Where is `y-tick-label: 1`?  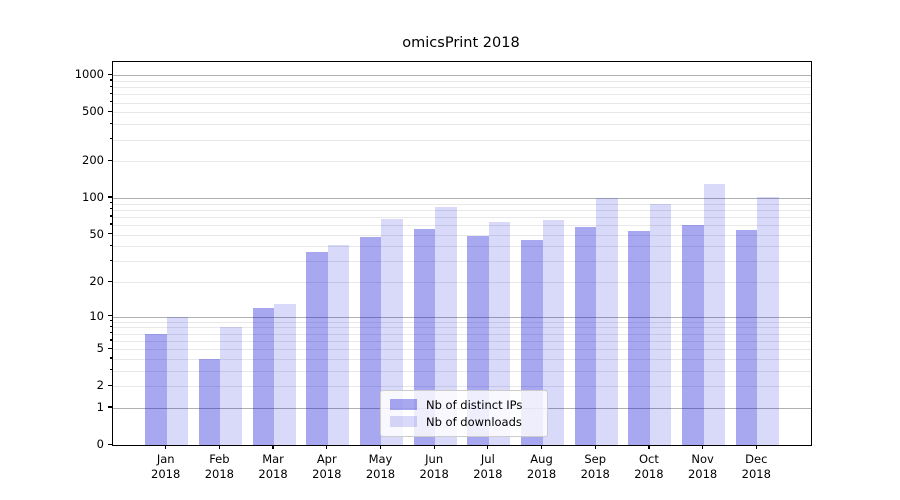 y-tick-label: 1 is located at coordinates (100, 406).